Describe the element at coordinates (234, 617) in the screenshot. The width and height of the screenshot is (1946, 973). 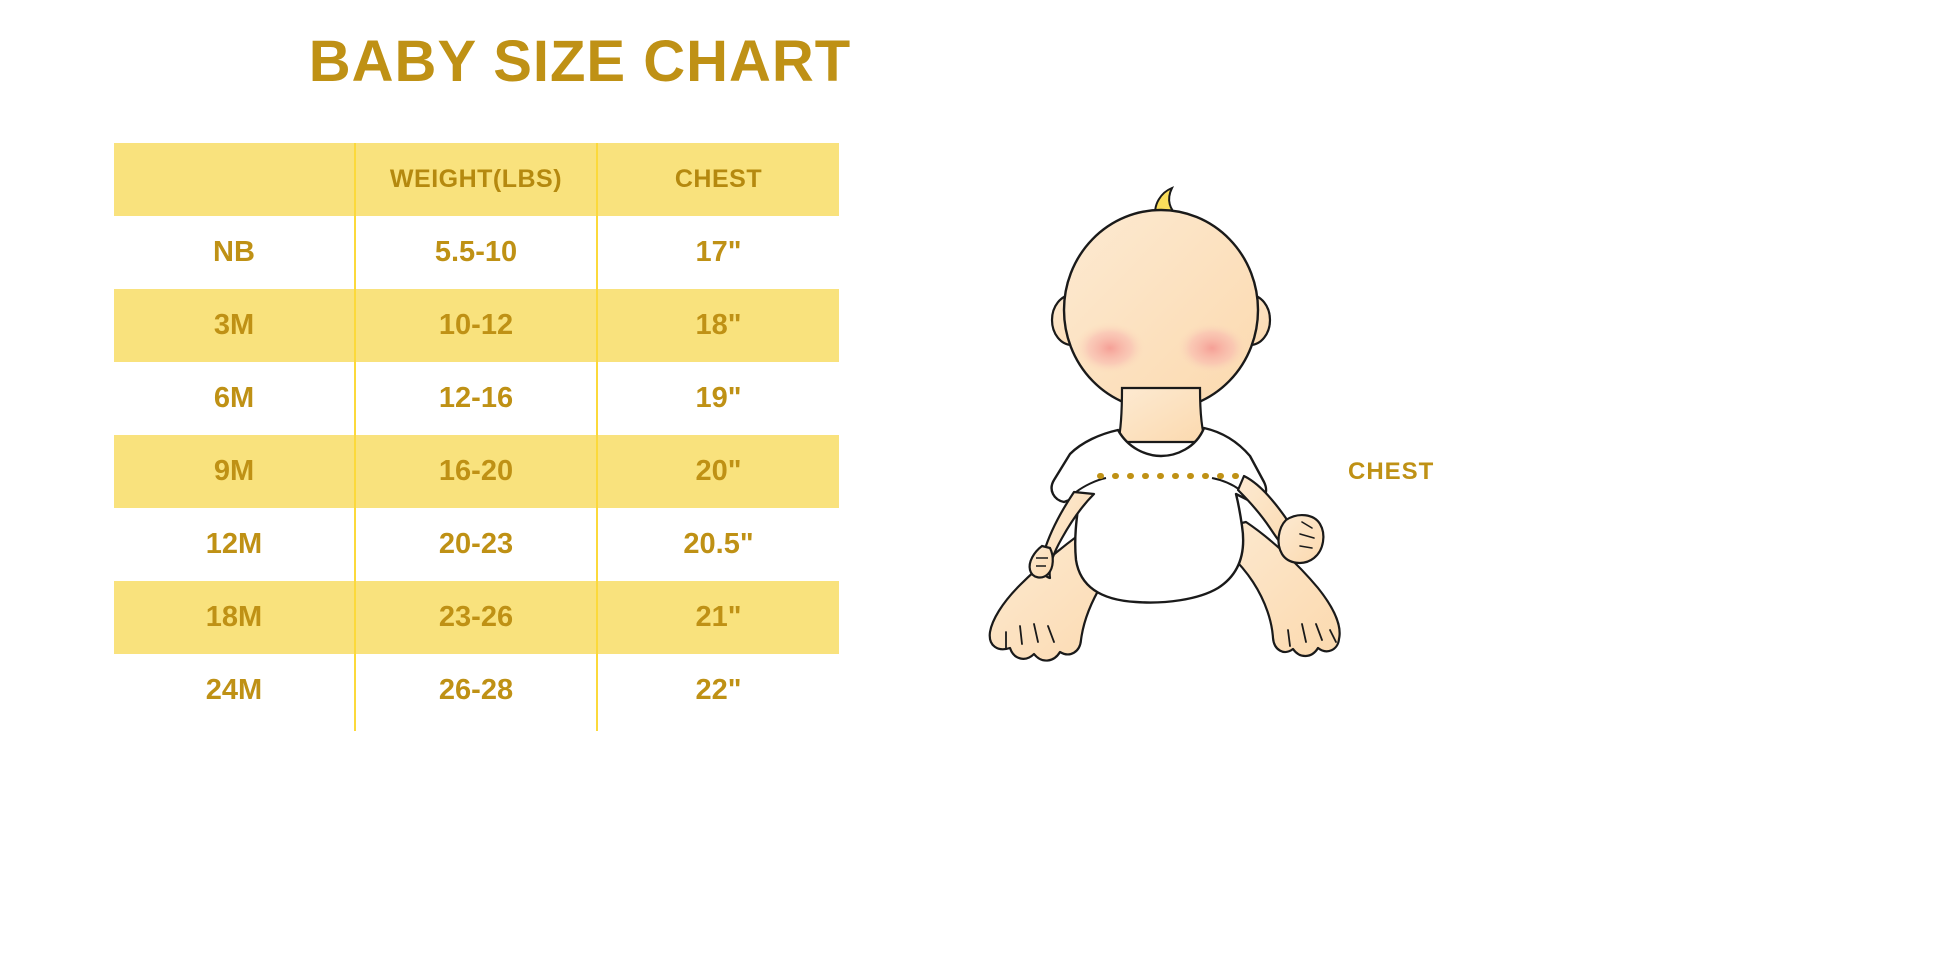
I see `cell-size: 18M` at that location.